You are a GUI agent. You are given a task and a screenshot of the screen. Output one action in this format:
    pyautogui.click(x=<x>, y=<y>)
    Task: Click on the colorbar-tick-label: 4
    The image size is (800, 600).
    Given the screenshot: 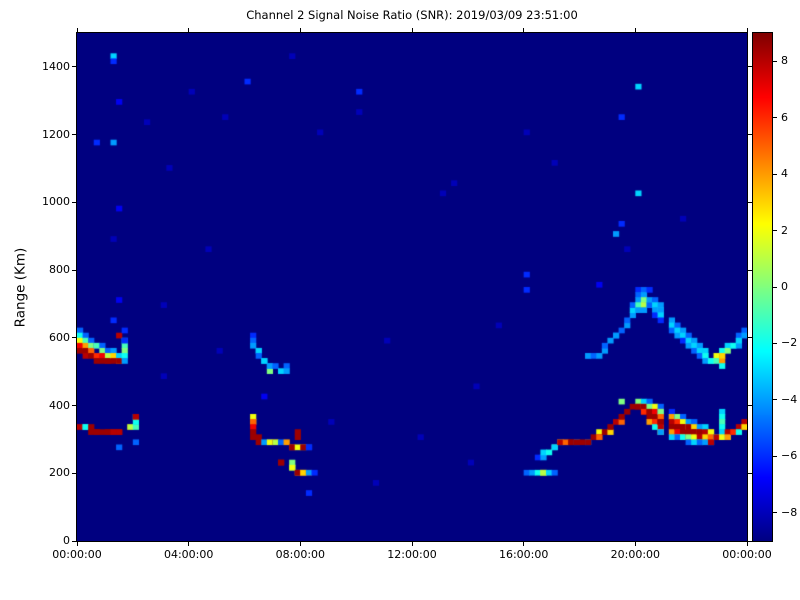 What is the action you would take?
    pyautogui.click(x=784, y=174)
    